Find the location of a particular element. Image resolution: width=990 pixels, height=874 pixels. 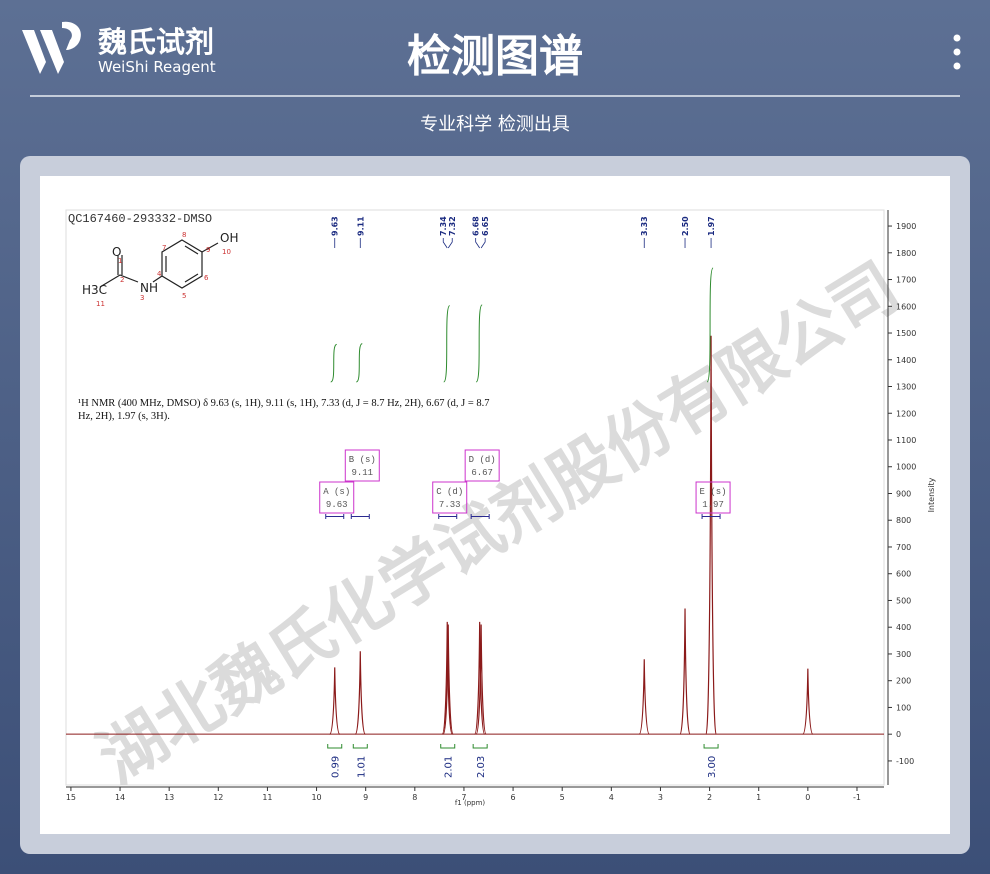

brand-en: WeiShi Reagent is located at coordinates (157, 67).